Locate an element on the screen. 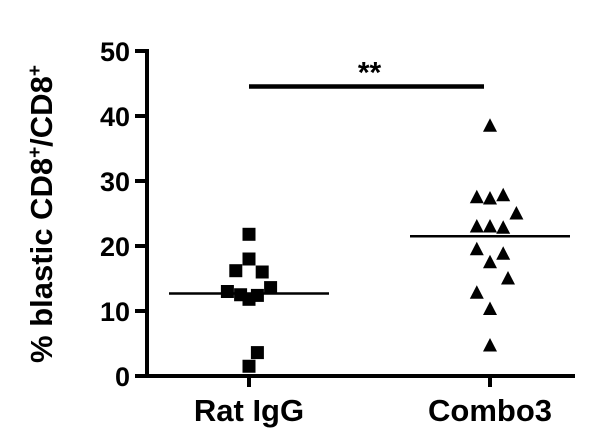  y-tick-label: 0 is located at coordinates (122, 377).